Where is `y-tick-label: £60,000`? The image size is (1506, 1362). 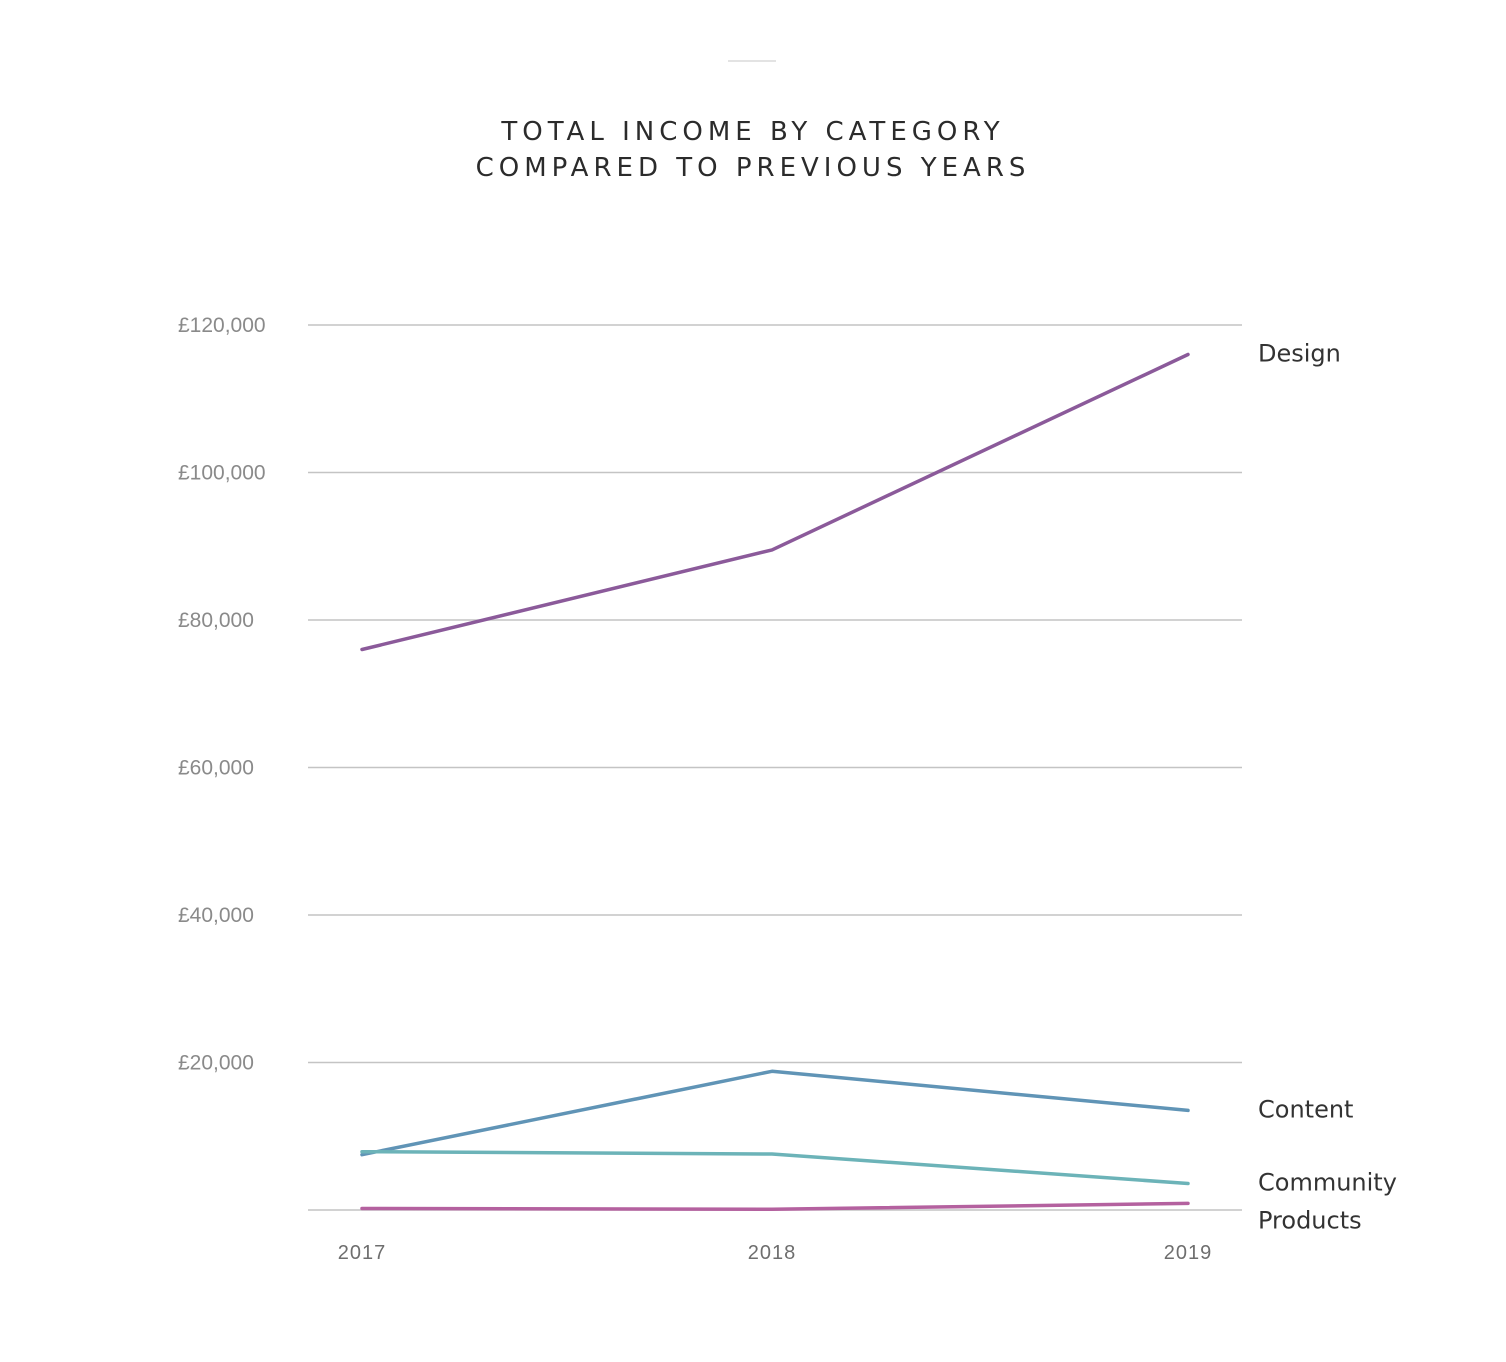 y-tick-label: £60,000 is located at coordinates (216, 768).